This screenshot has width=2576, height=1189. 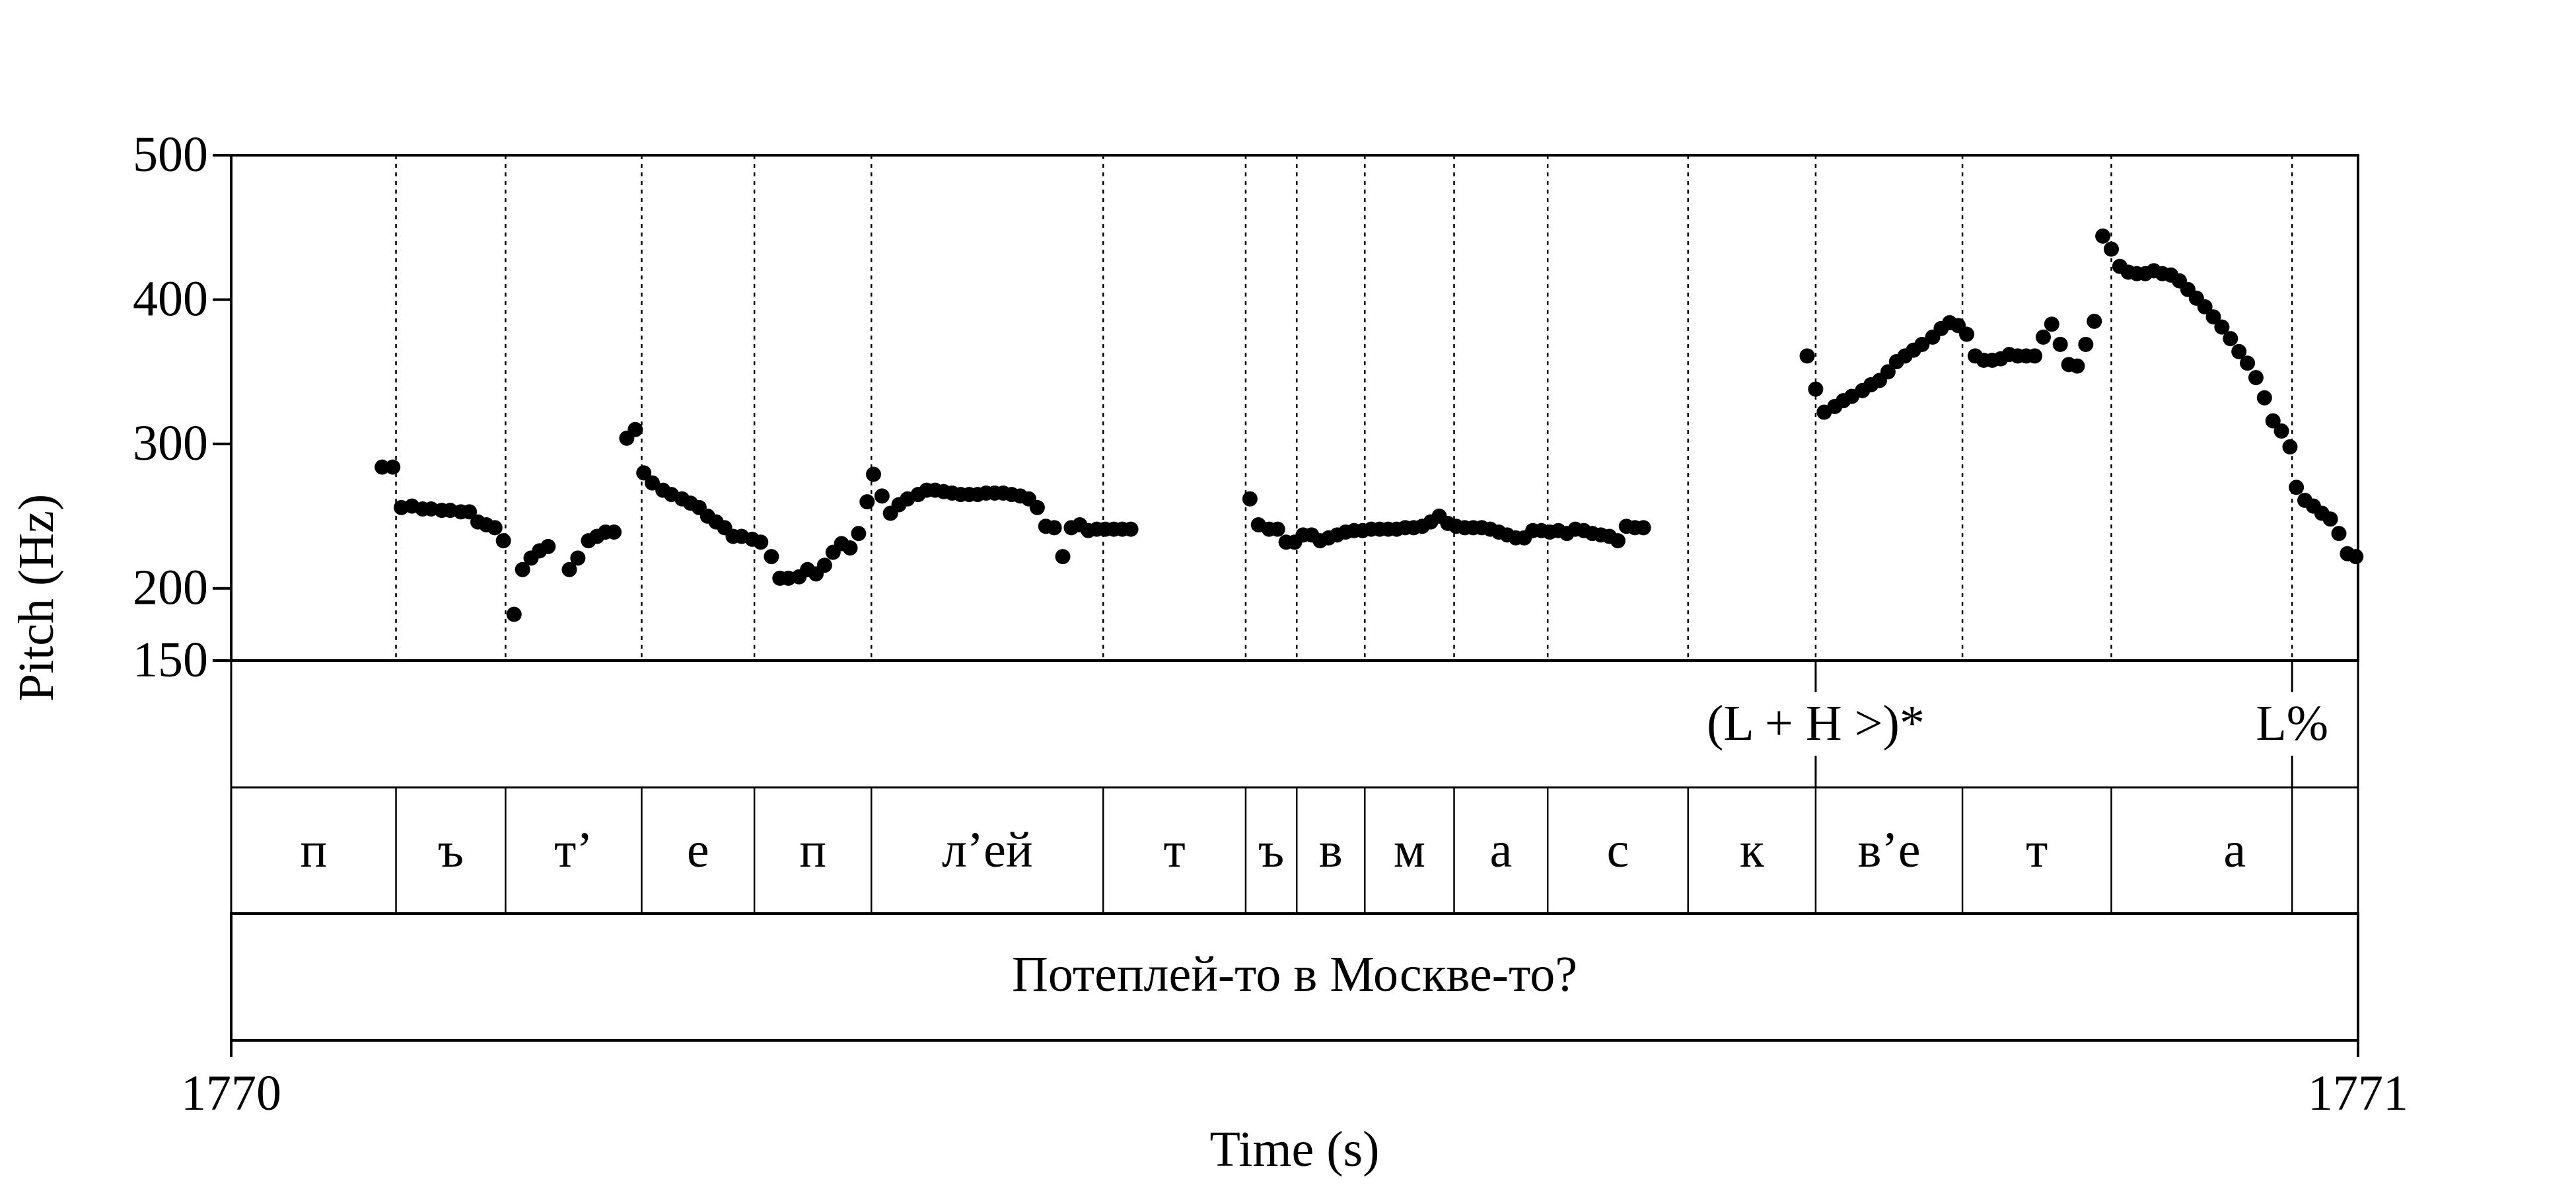 I want to click on word-tier-frame, so click(x=1295, y=977).